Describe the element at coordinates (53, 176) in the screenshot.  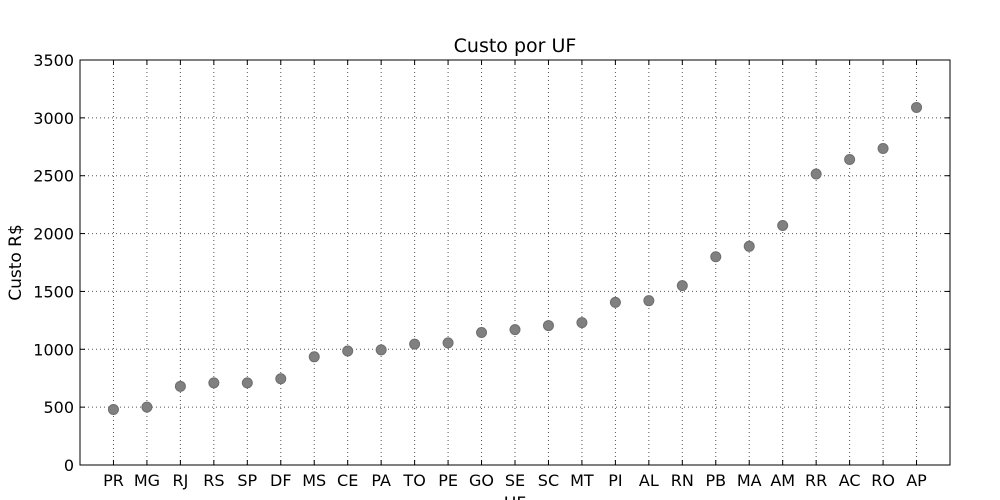
I see `y-tick-label: 2500` at that location.